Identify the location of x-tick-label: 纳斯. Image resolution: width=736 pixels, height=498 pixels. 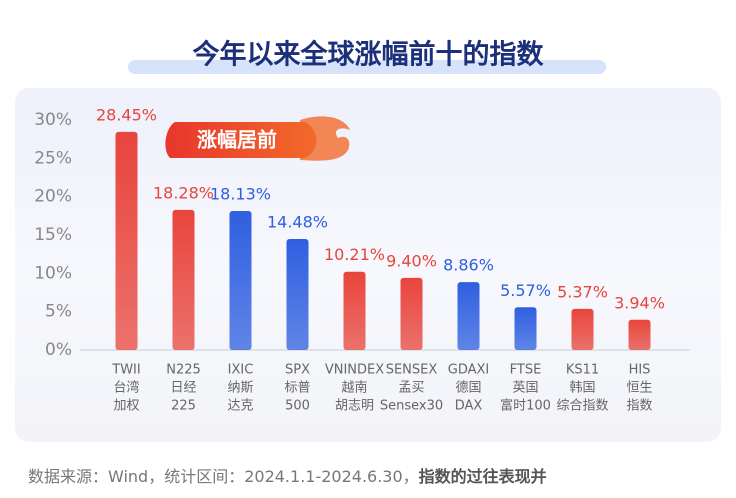
(240, 388).